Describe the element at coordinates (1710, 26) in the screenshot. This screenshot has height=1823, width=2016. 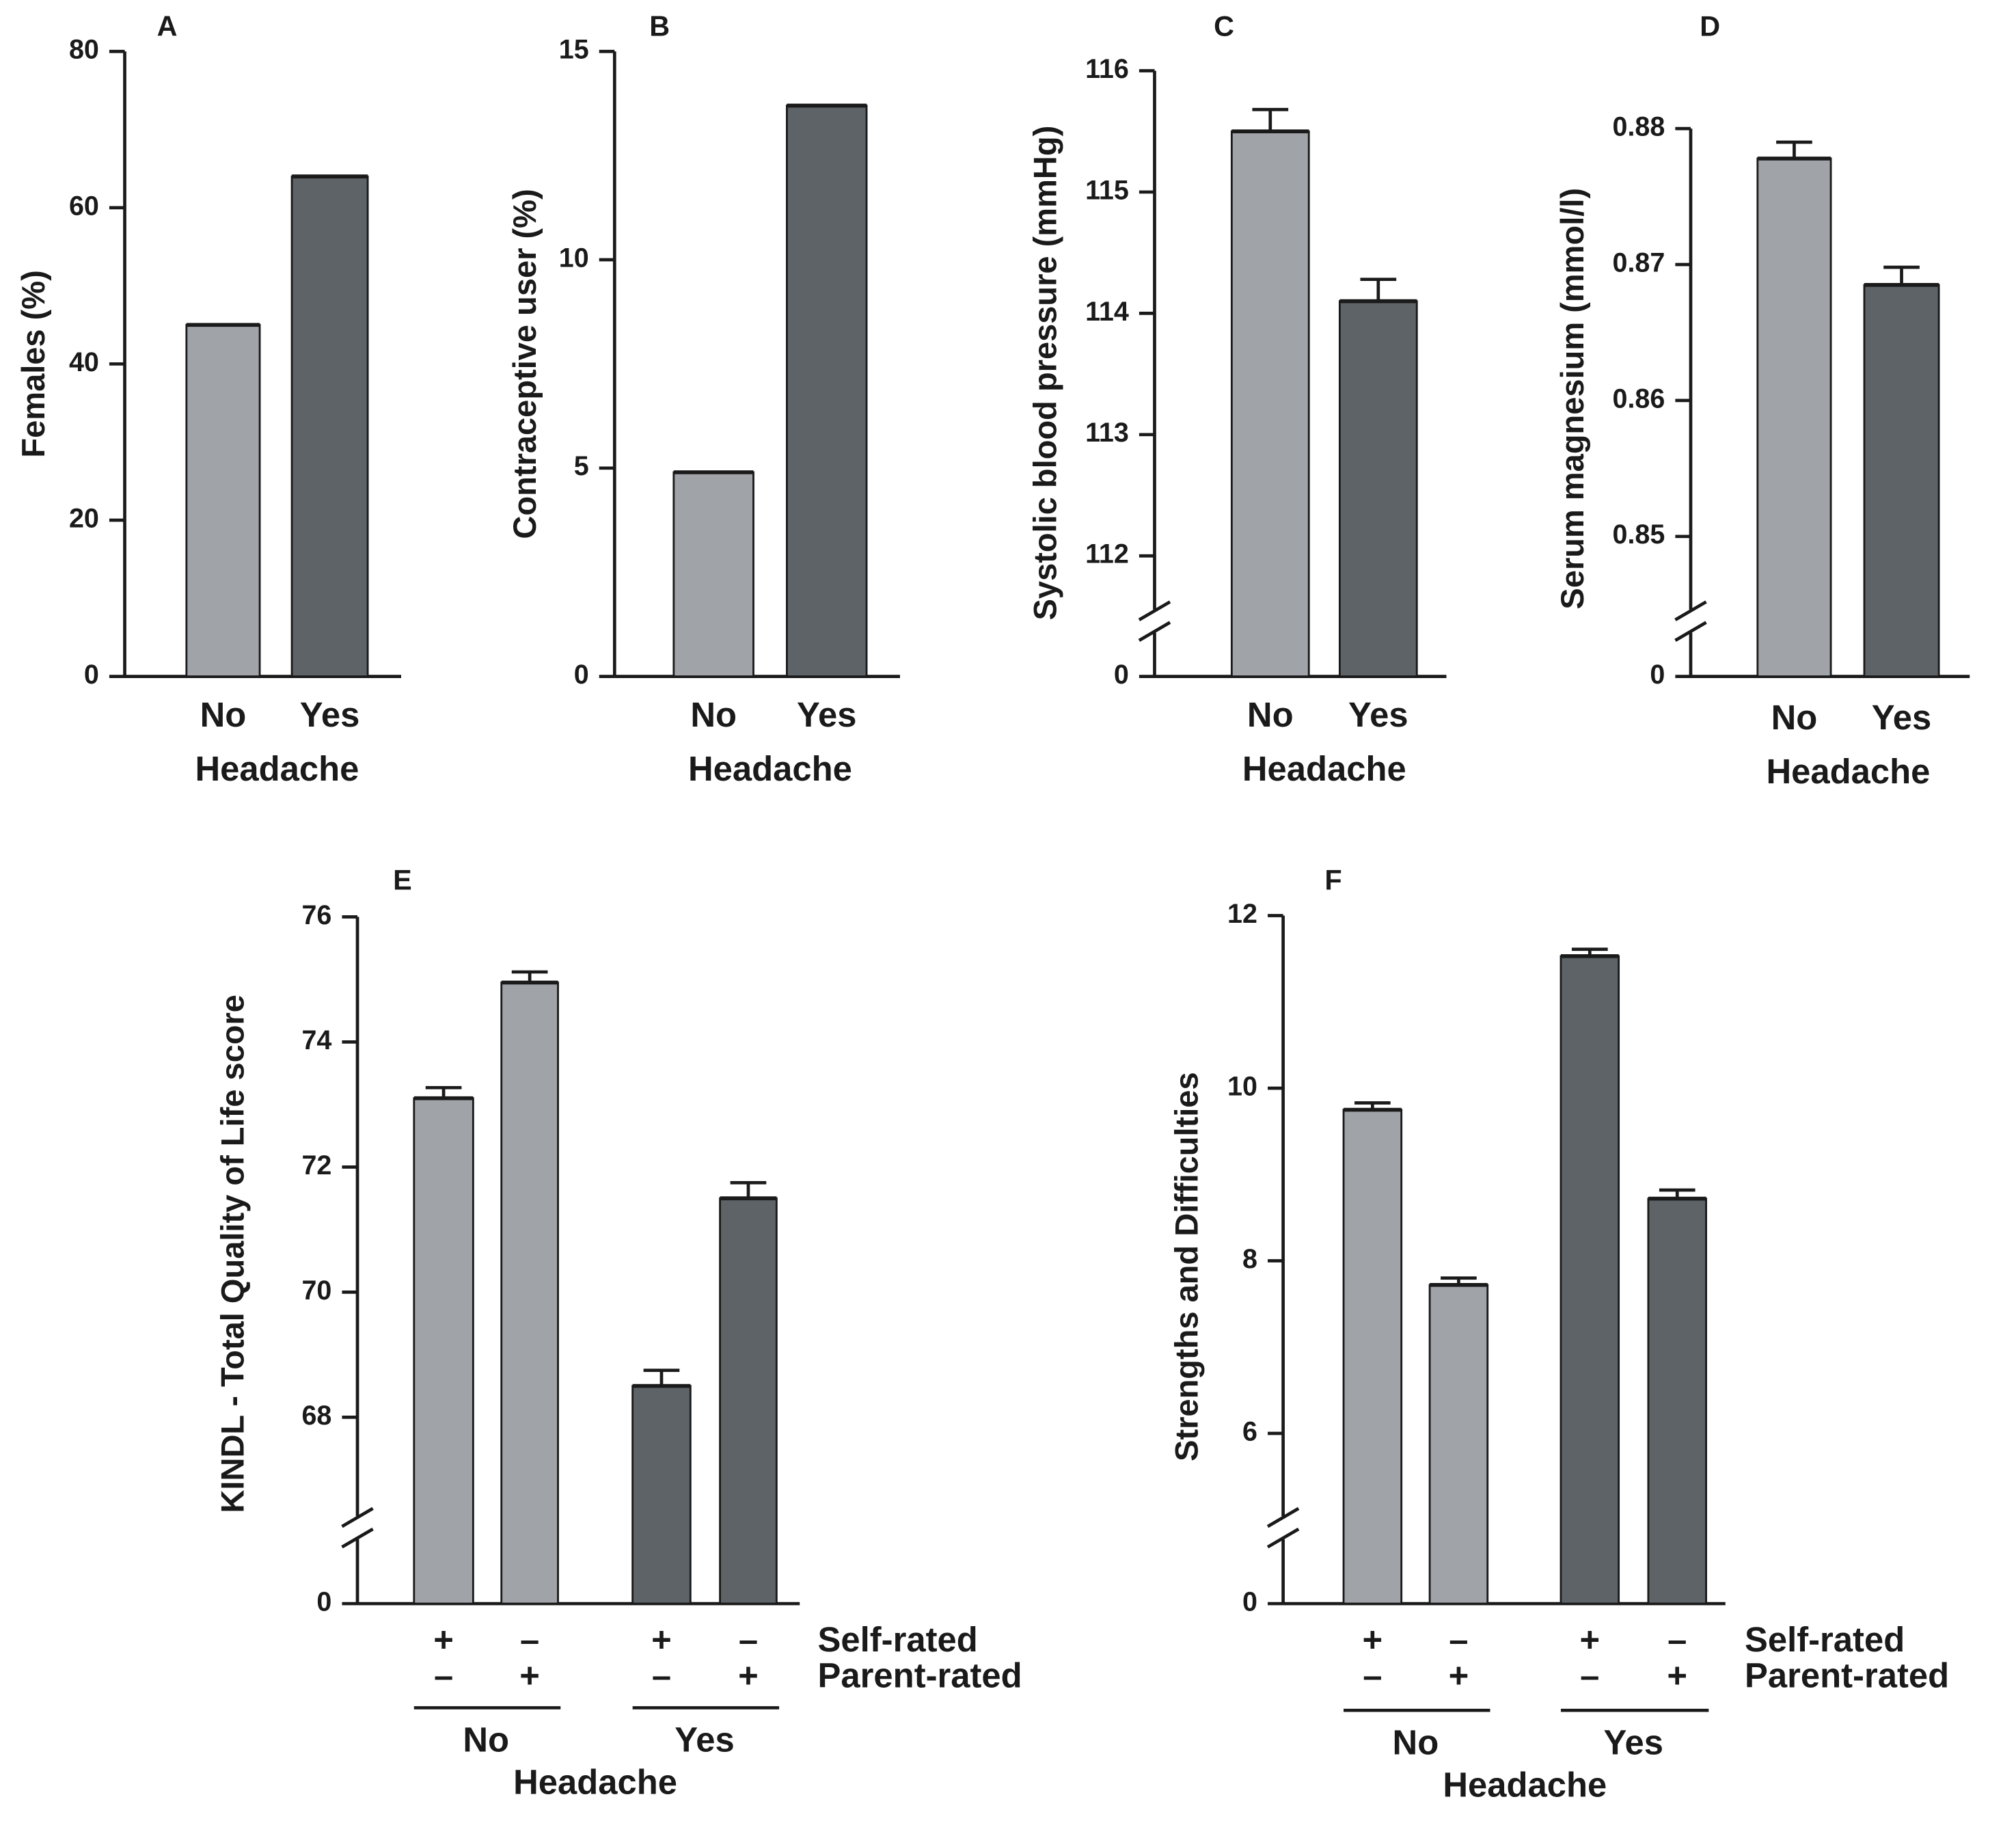
I see `panel-letter: D` at that location.